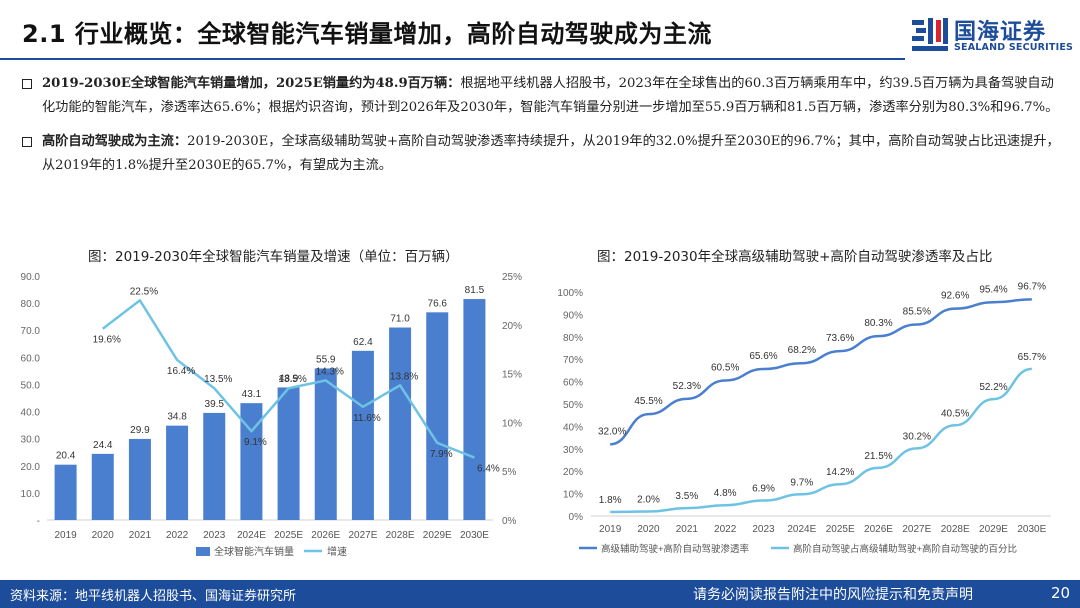 The height and width of the screenshot is (608, 1080). I want to click on y-tick-label: 40%, so click(573, 427).